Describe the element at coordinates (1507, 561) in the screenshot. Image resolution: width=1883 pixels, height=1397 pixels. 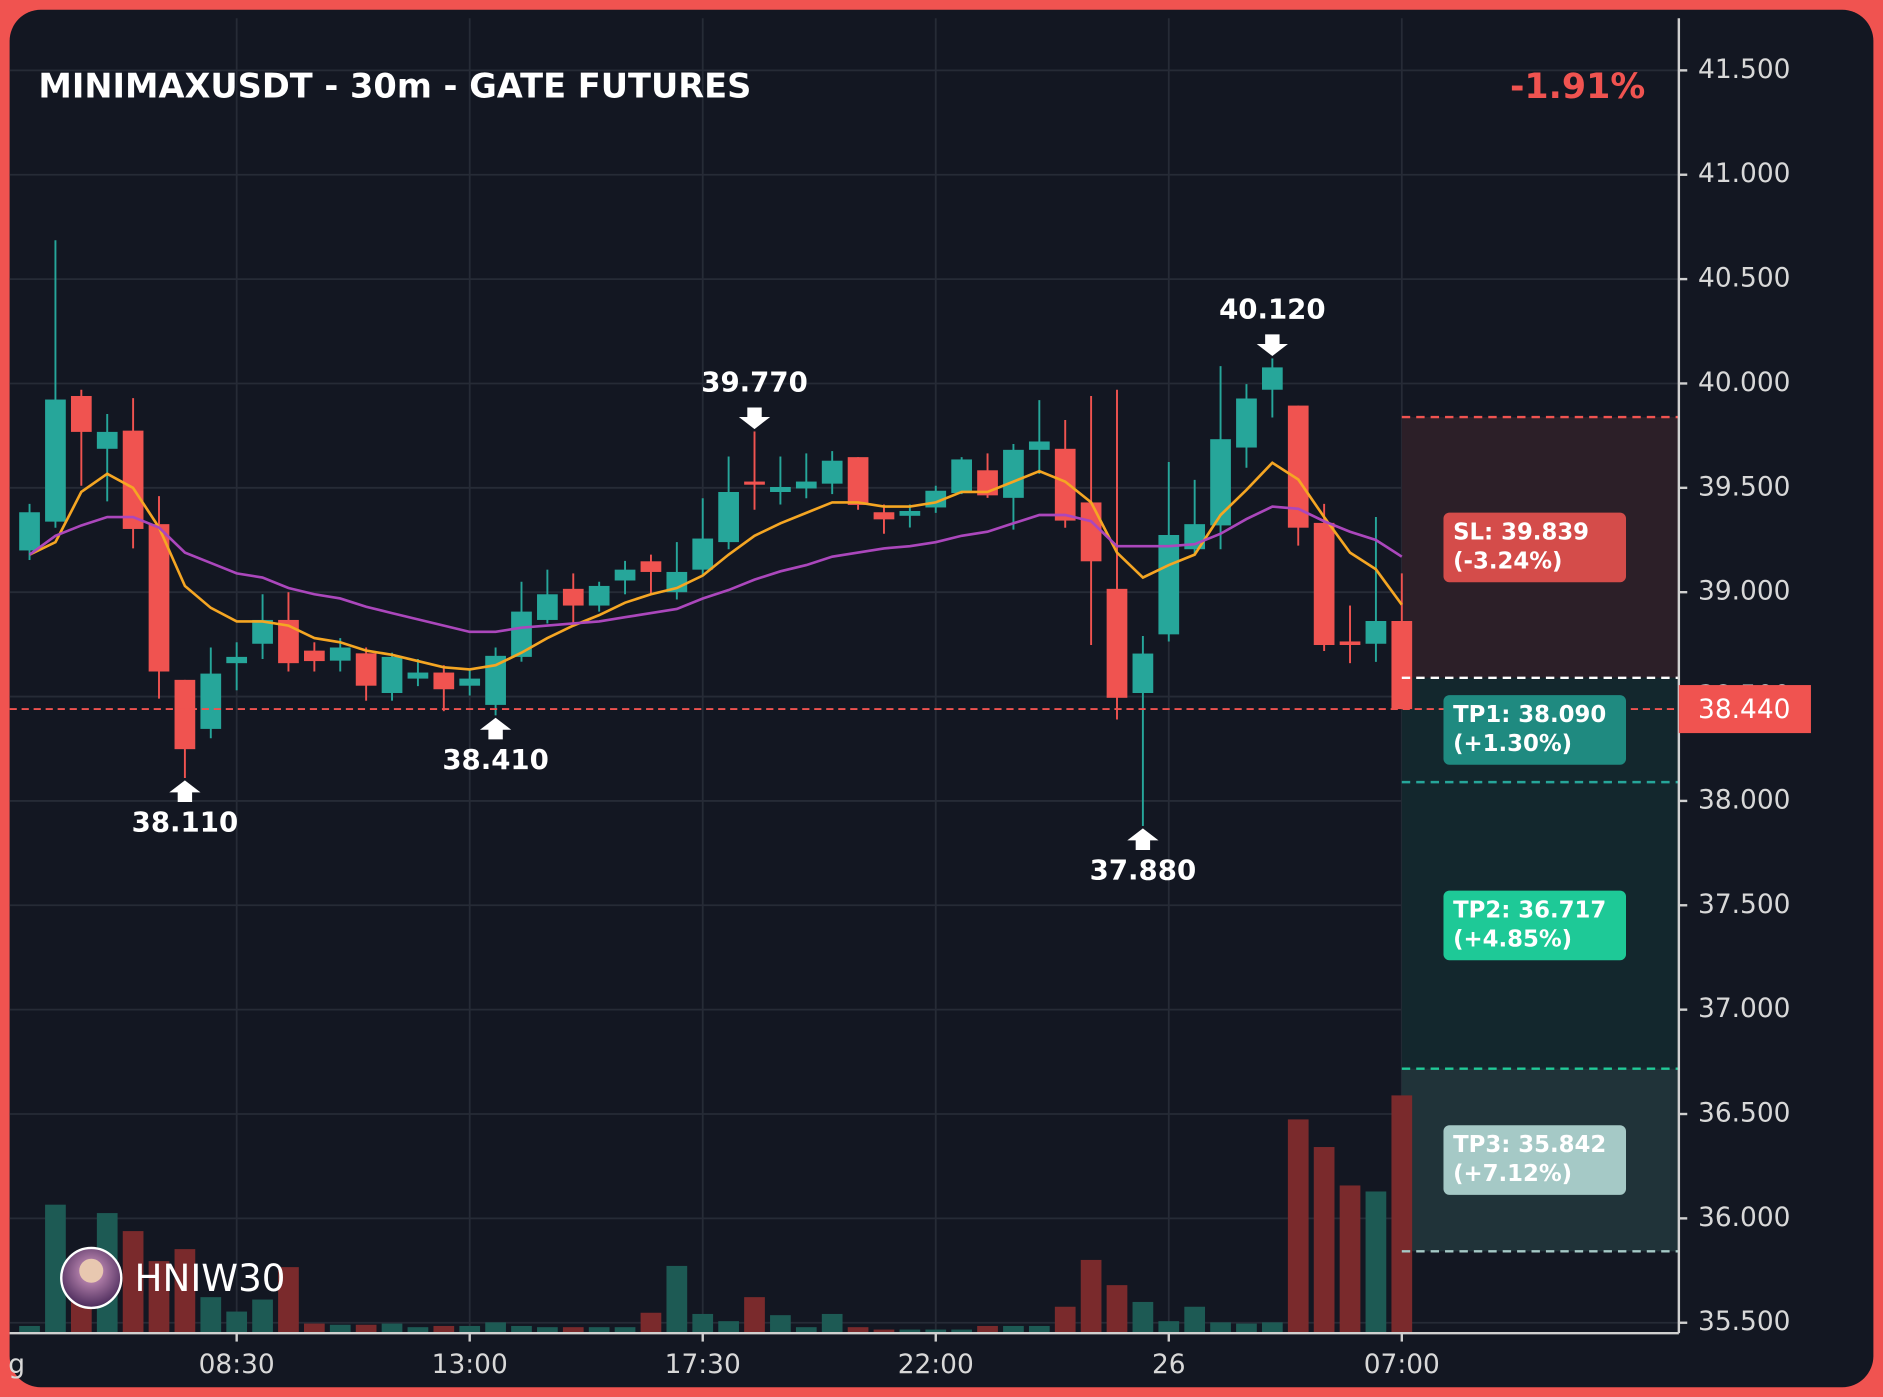
I see `trade-box-change: (-3.24%)` at that location.